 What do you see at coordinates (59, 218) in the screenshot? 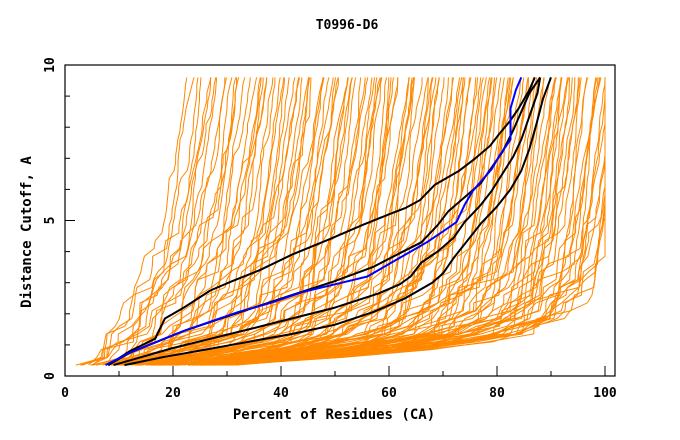
I see `y-axis-ticks: 0 5 10` at bounding box center [59, 218].